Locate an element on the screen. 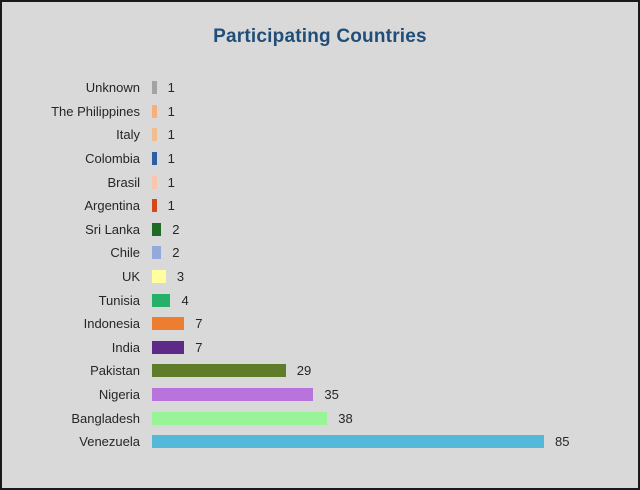  value-label: 4 is located at coordinates (185, 300).